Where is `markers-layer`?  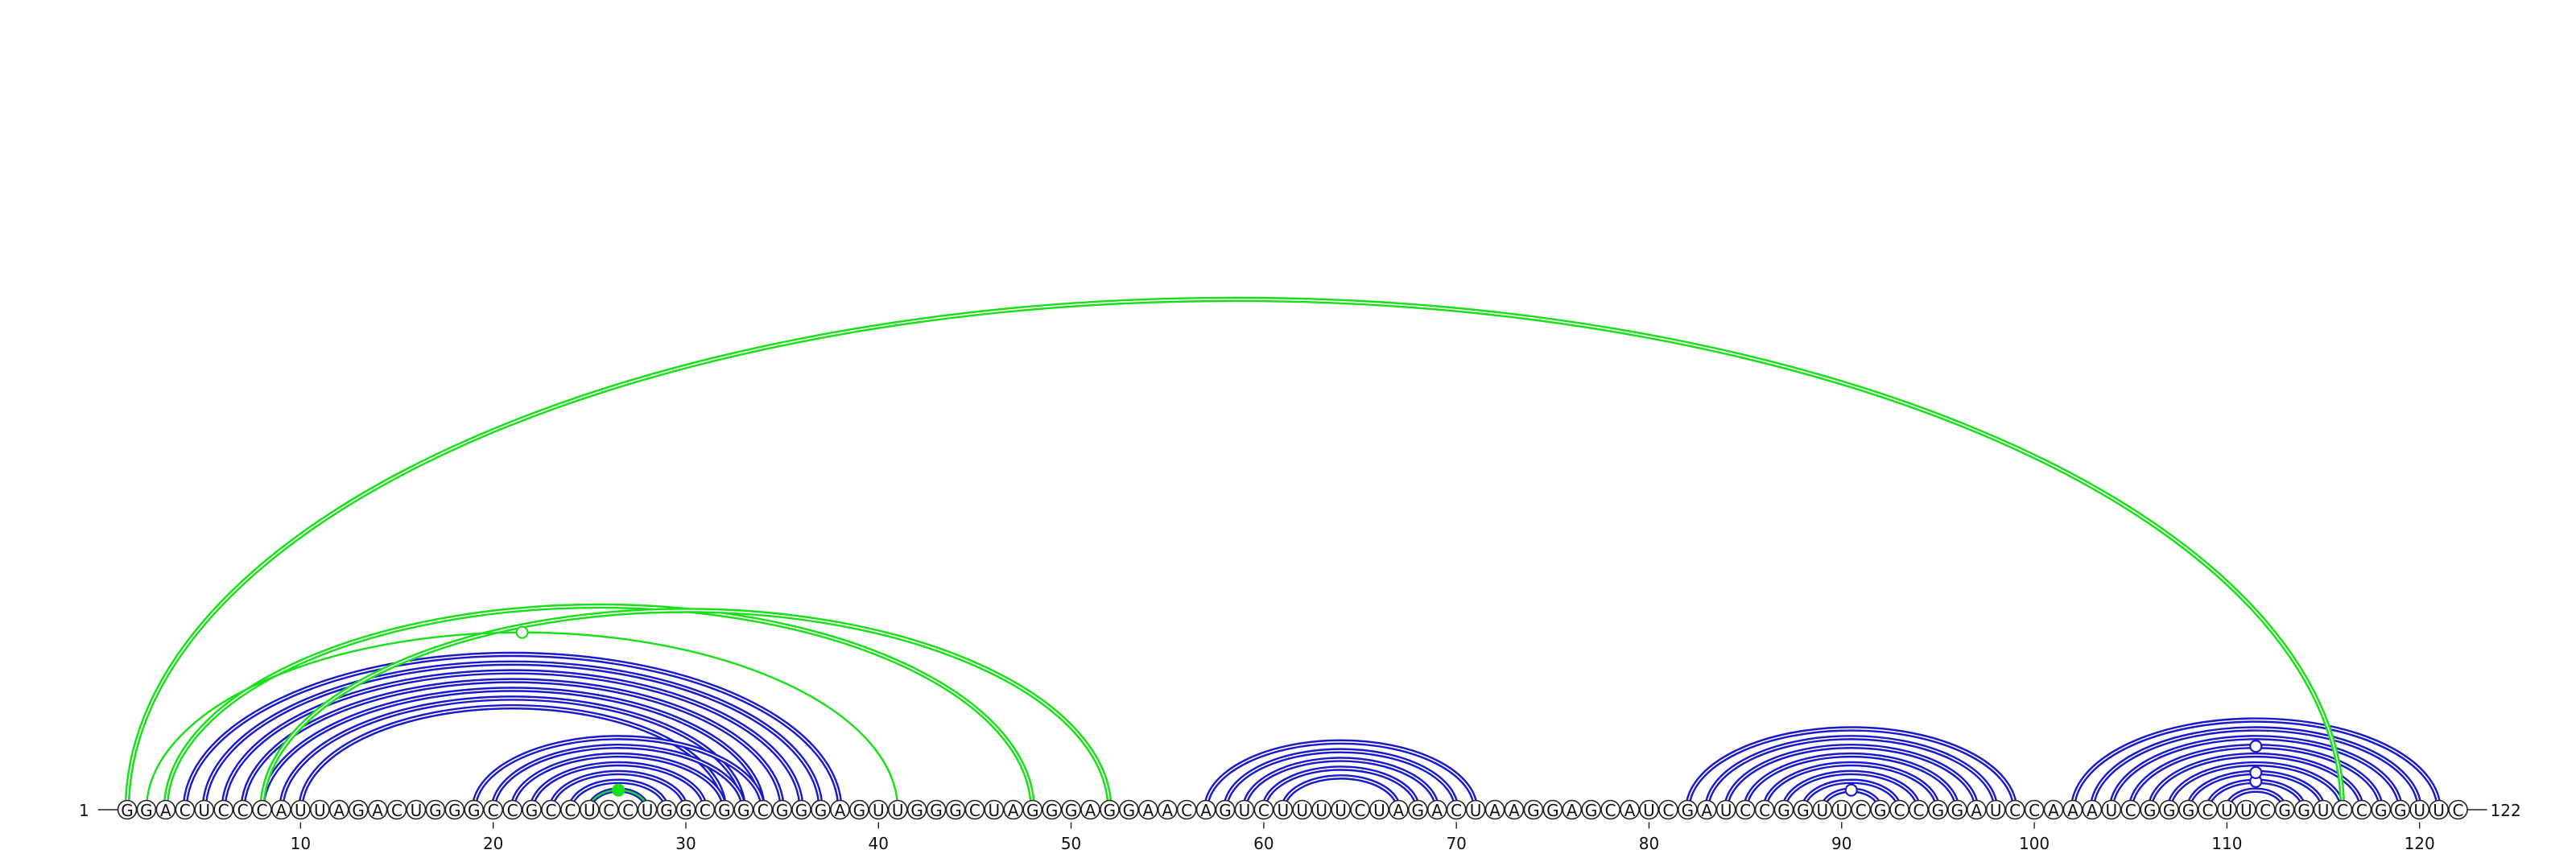
markers-layer is located at coordinates (1389, 711).